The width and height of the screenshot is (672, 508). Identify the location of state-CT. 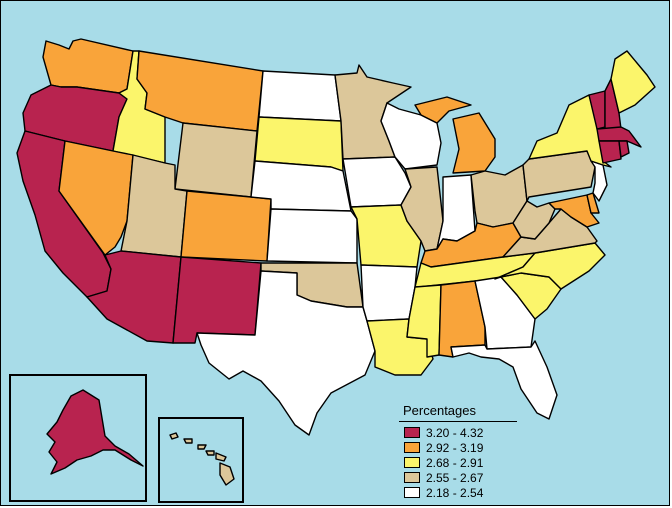
(610, 152).